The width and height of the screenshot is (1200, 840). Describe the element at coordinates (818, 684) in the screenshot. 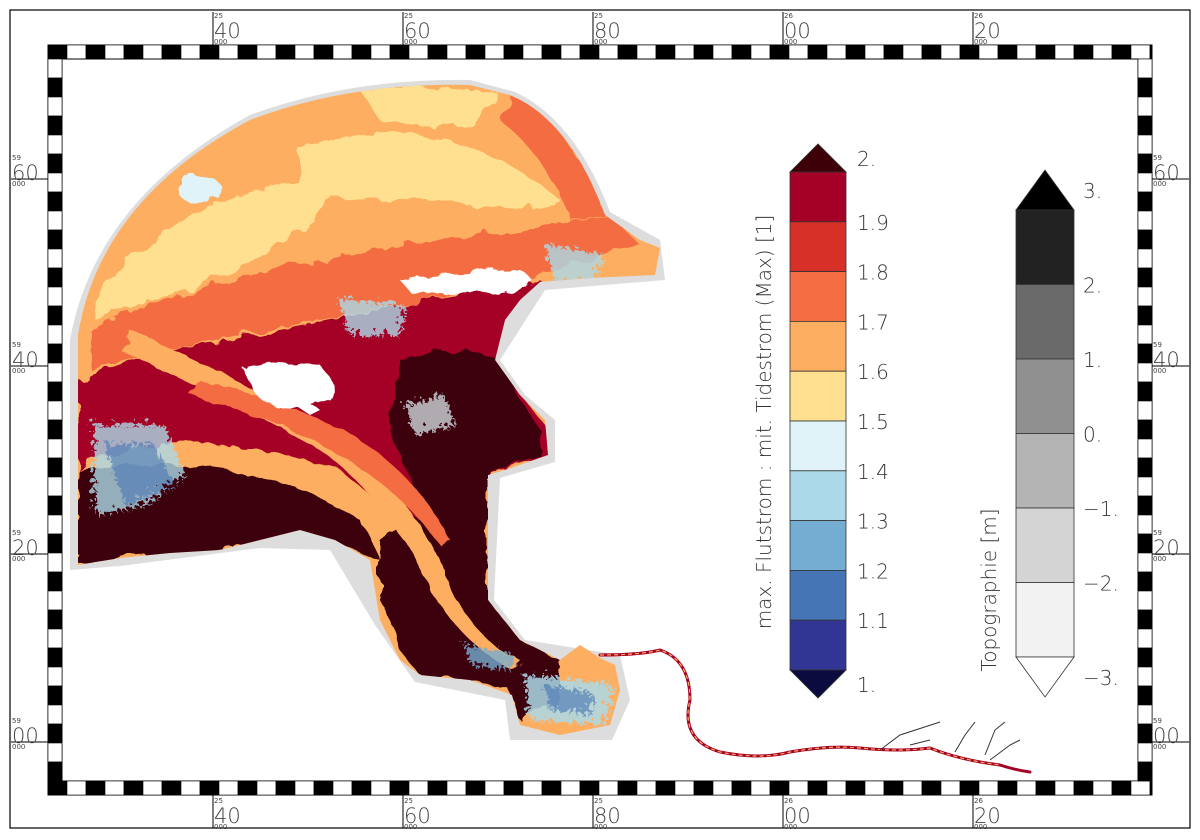

I see `colorbar-under-arrow` at that location.